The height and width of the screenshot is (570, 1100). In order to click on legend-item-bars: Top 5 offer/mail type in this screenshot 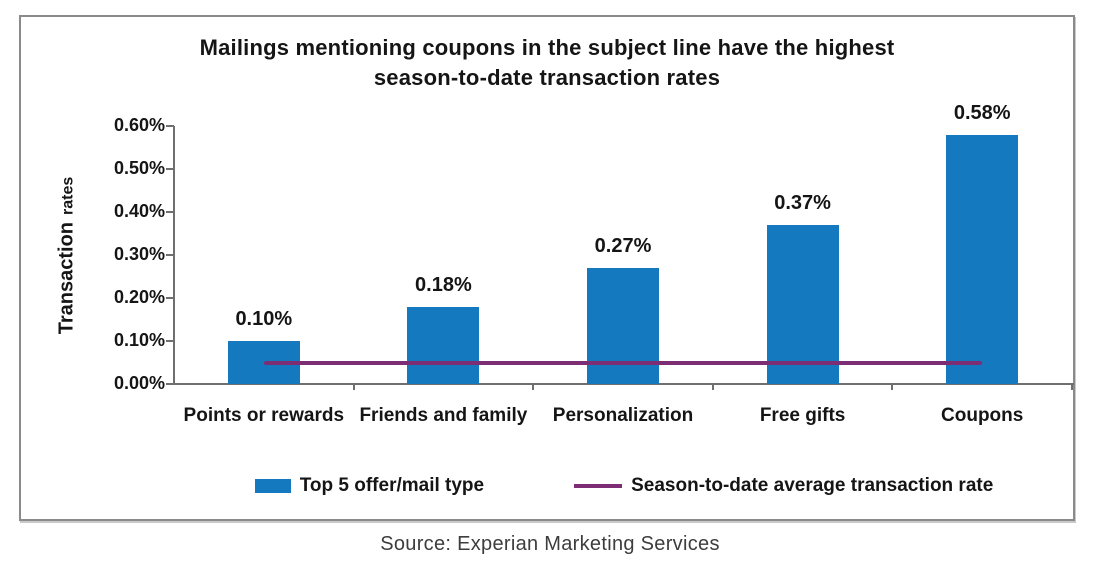, I will do `click(369, 486)`.